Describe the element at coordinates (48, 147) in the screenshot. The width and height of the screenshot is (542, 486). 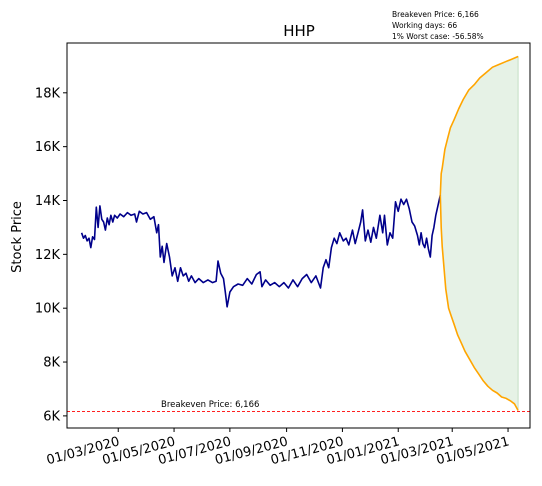
I see `y-tick-label: 16K` at that location.